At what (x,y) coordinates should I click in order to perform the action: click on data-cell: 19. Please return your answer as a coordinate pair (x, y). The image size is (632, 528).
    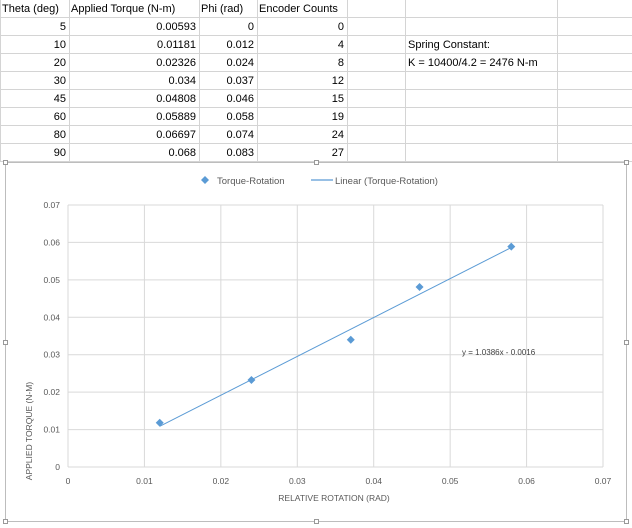
    Looking at the image, I should click on (337, 117).